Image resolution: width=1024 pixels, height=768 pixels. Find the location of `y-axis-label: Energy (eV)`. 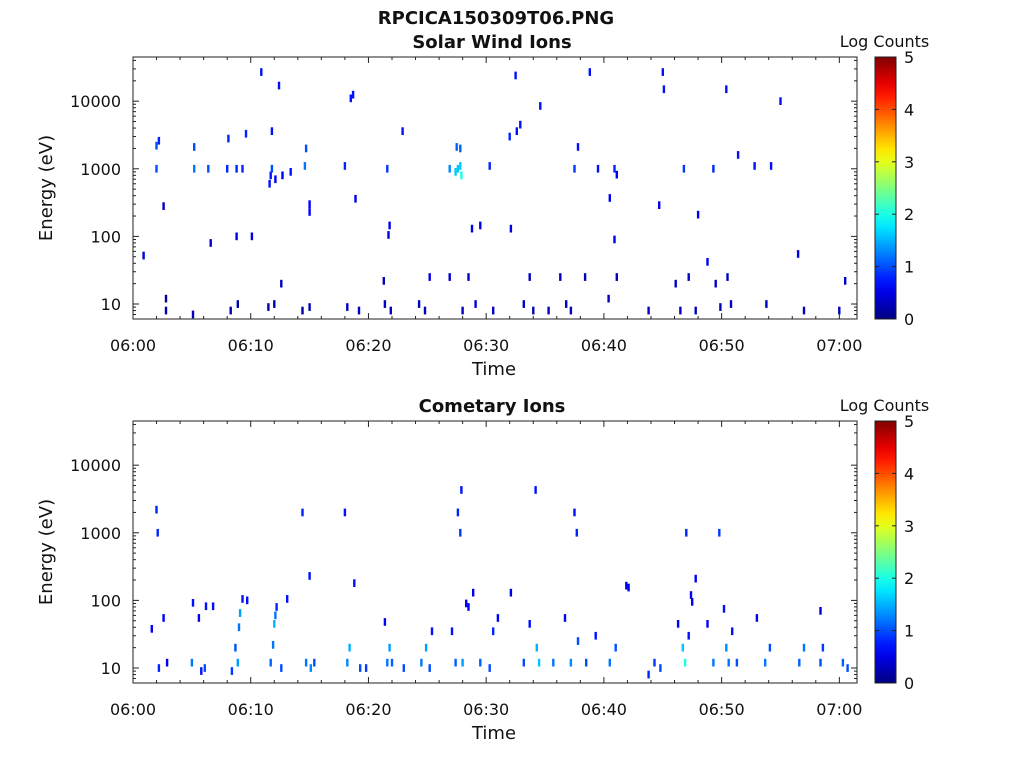

y-axis-label: Energy (eV) is located at coordinates (46, 552).